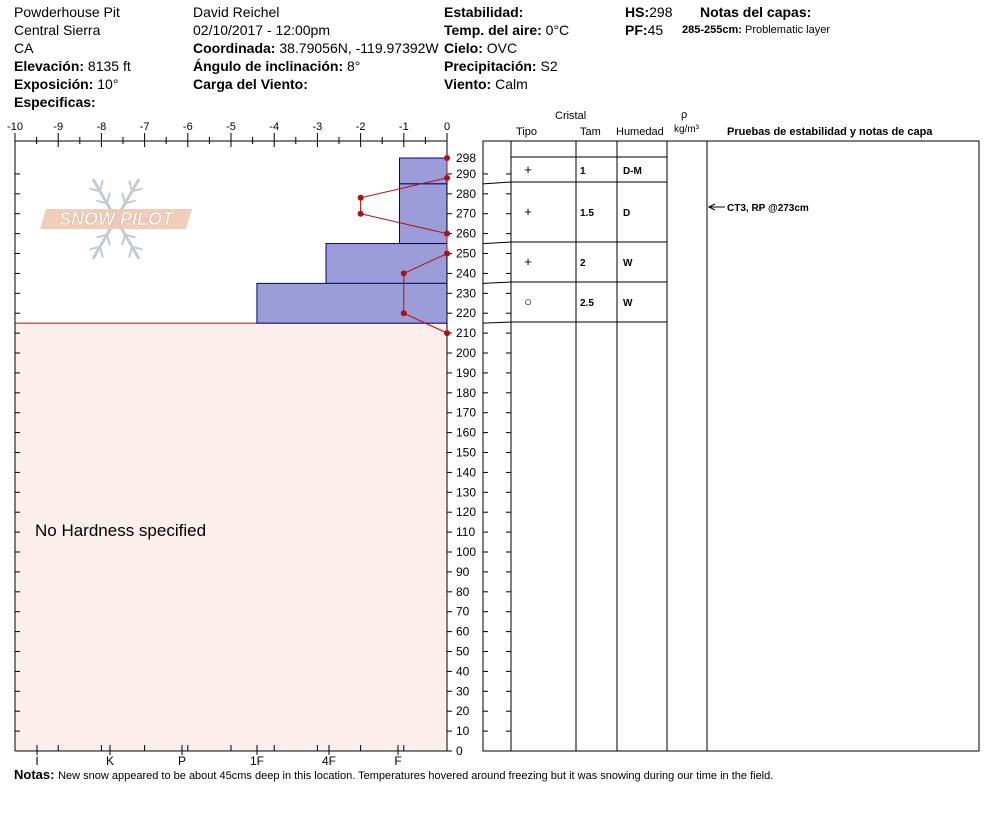  I want to click on y-tick-label: 240, so click(466, 273).